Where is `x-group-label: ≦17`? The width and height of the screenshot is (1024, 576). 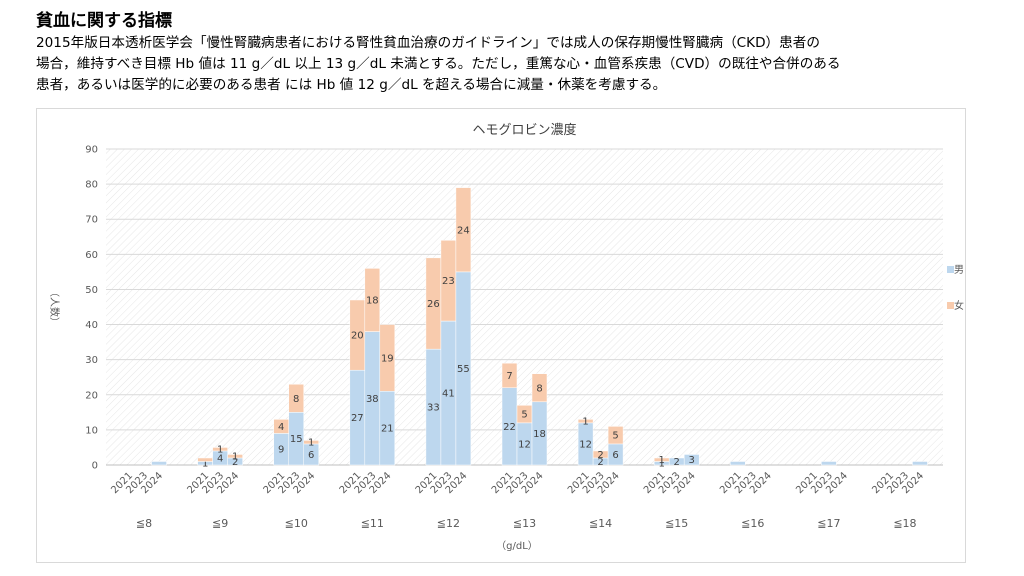 x-group-label: ≦17 is located at coordinates (828, 523).